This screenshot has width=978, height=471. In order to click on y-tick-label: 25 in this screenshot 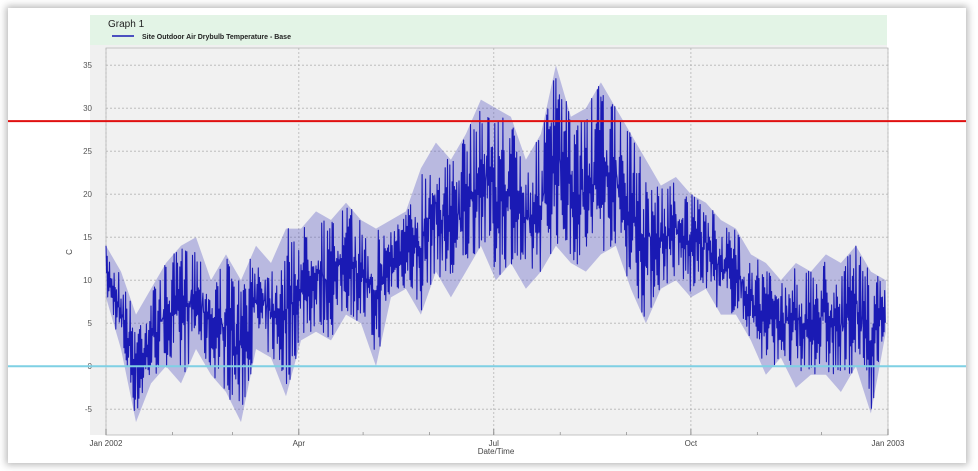, I will do `click(87, 151)`.